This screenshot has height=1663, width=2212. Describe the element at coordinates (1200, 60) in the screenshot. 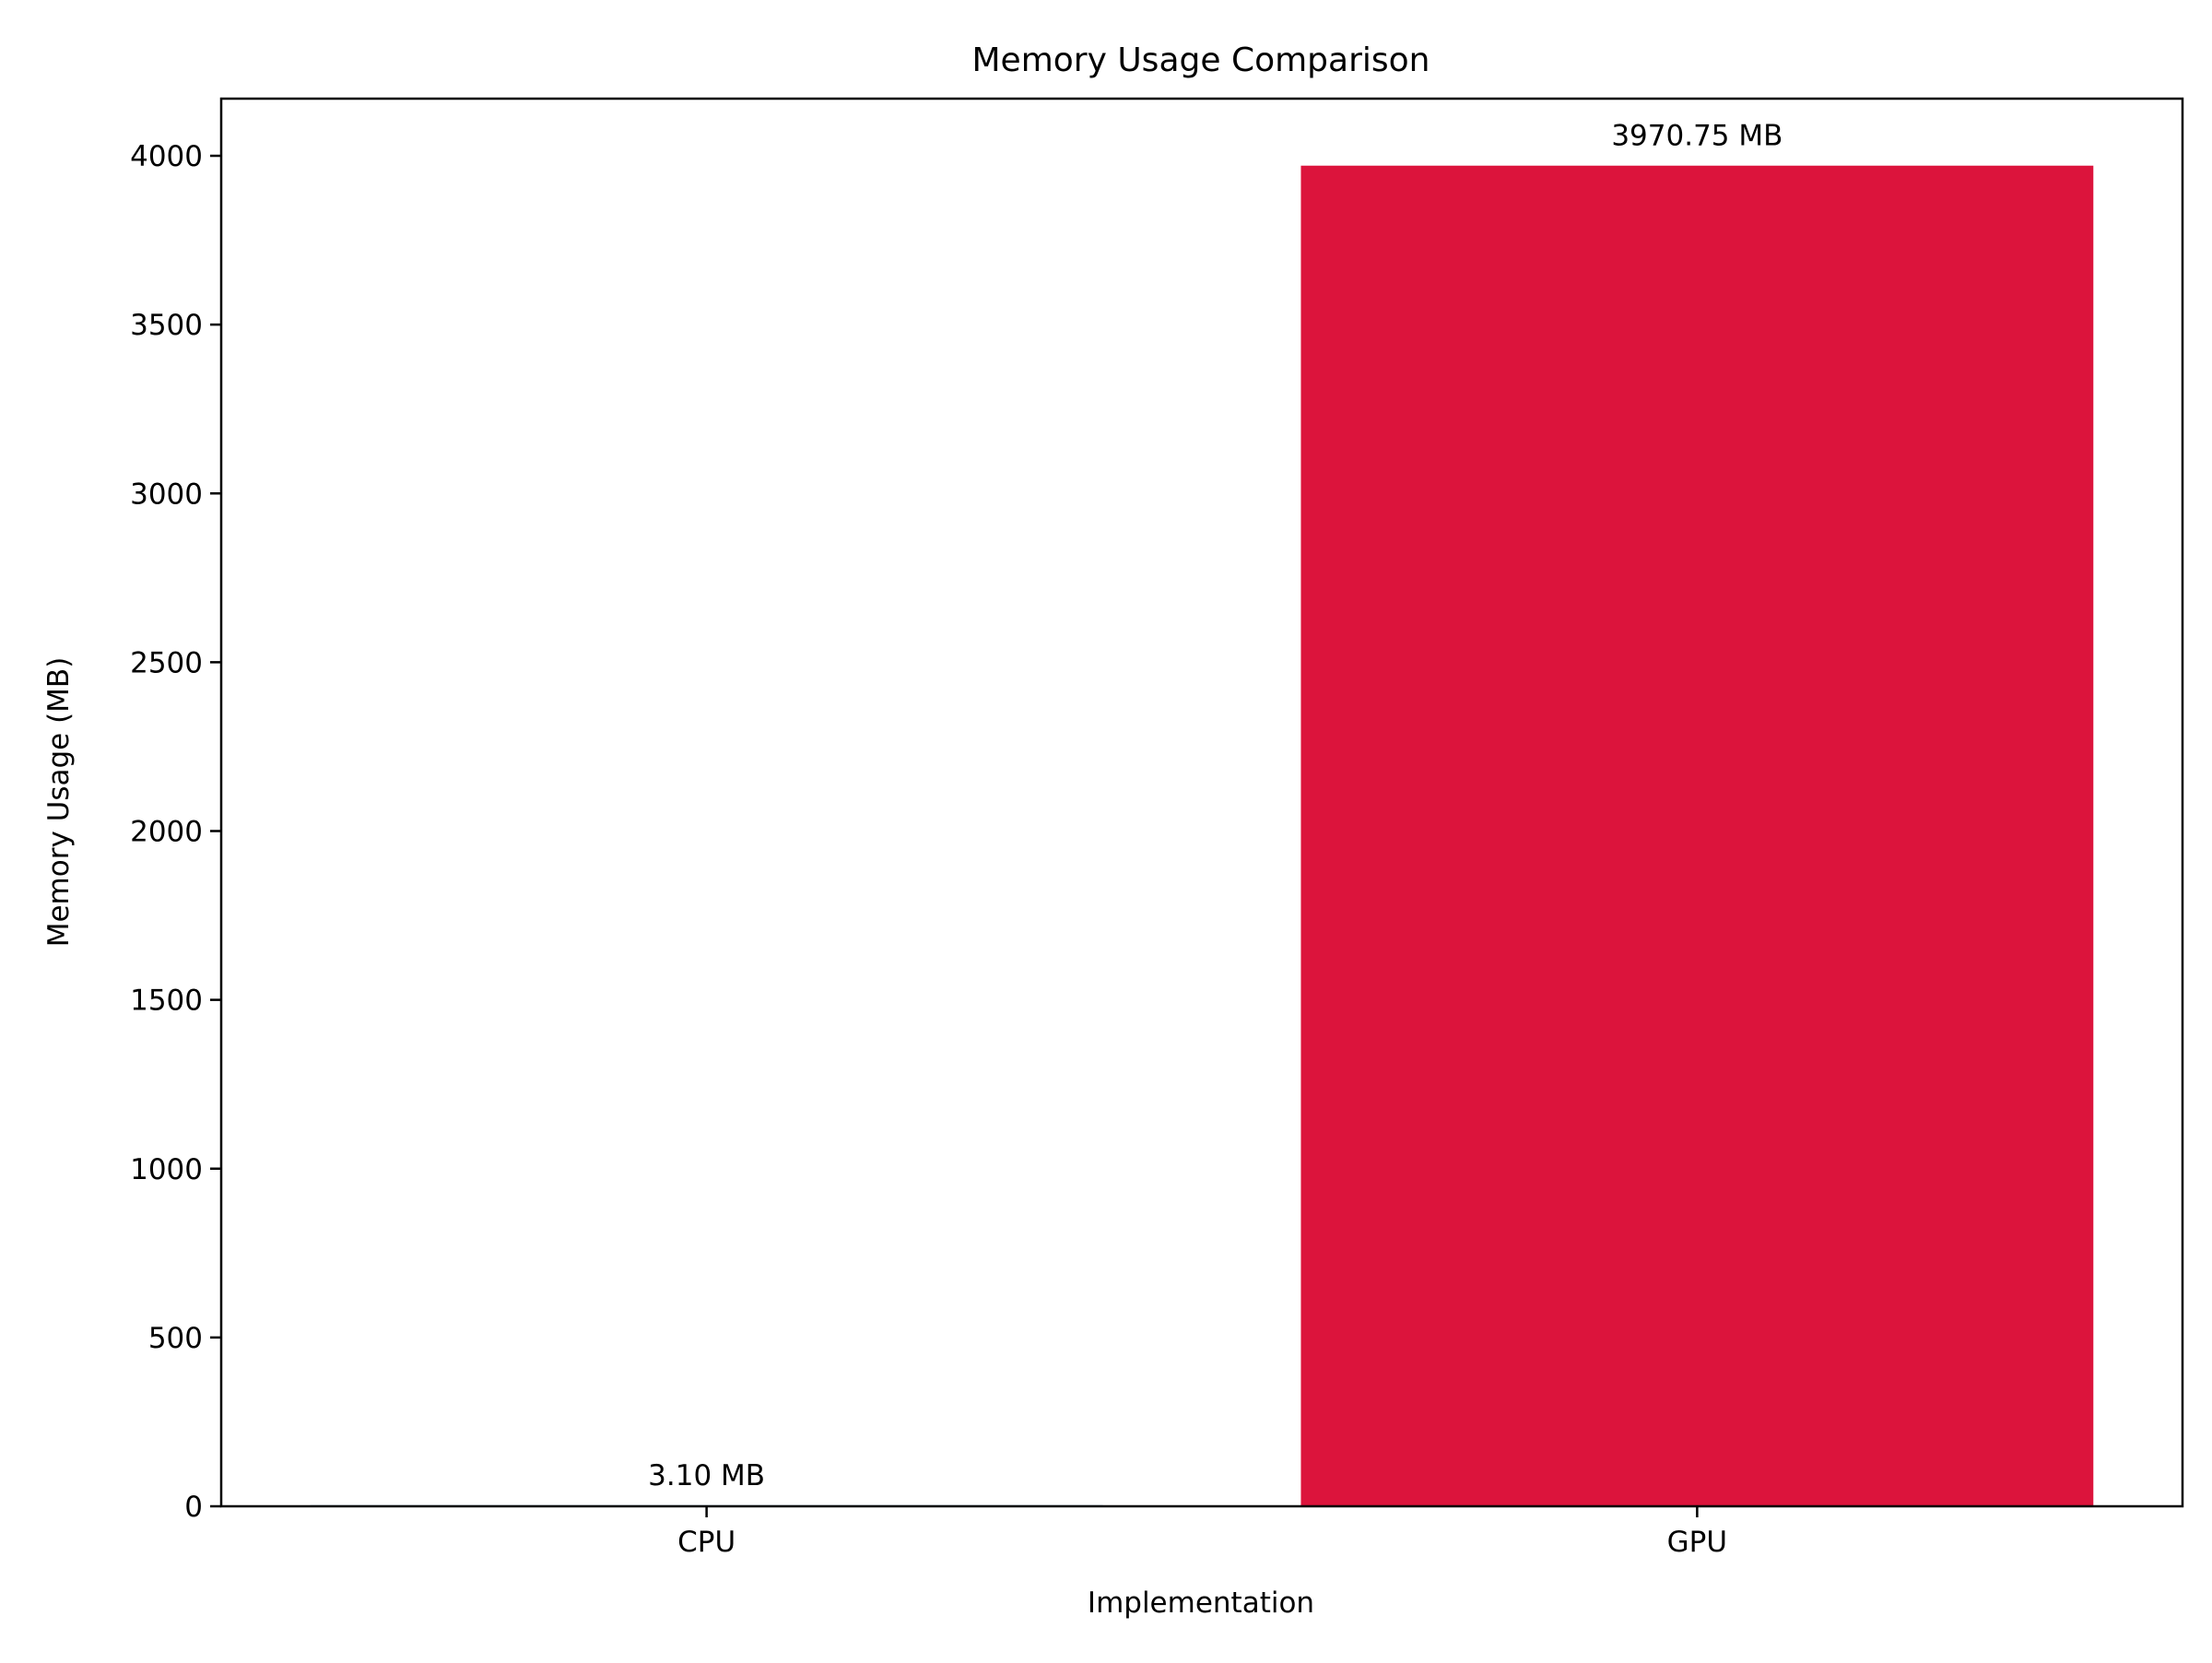

I see `chart-title: Memory Usage Comparison` at that location.